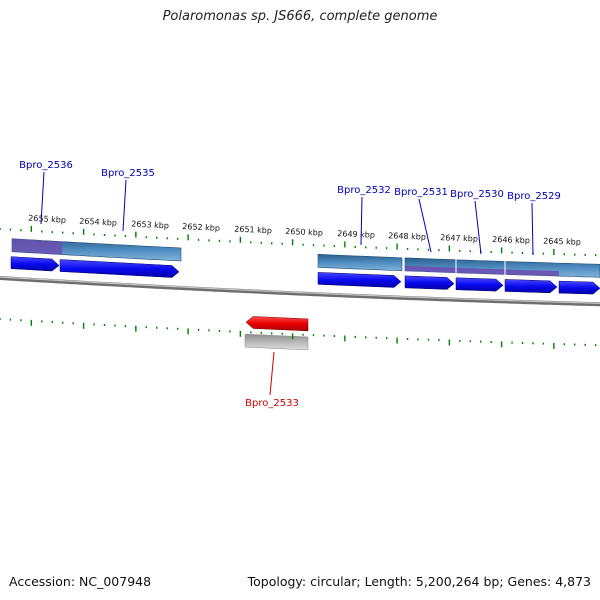 Image resolution: width=600 pixels, height=600 pixels. I want to click on tick-label: 2645 kbp, so click(562, 242).